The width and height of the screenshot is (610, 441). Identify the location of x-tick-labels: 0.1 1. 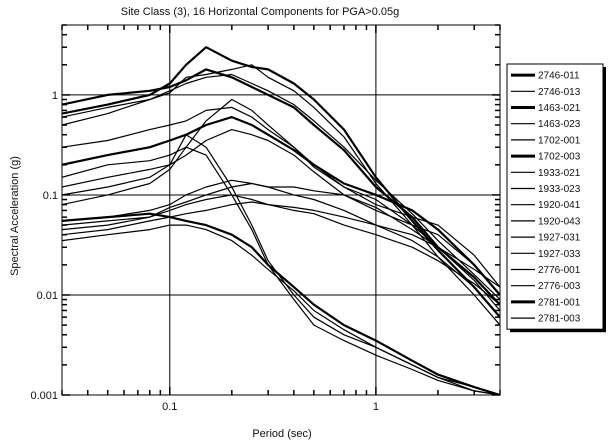
(270, 407).